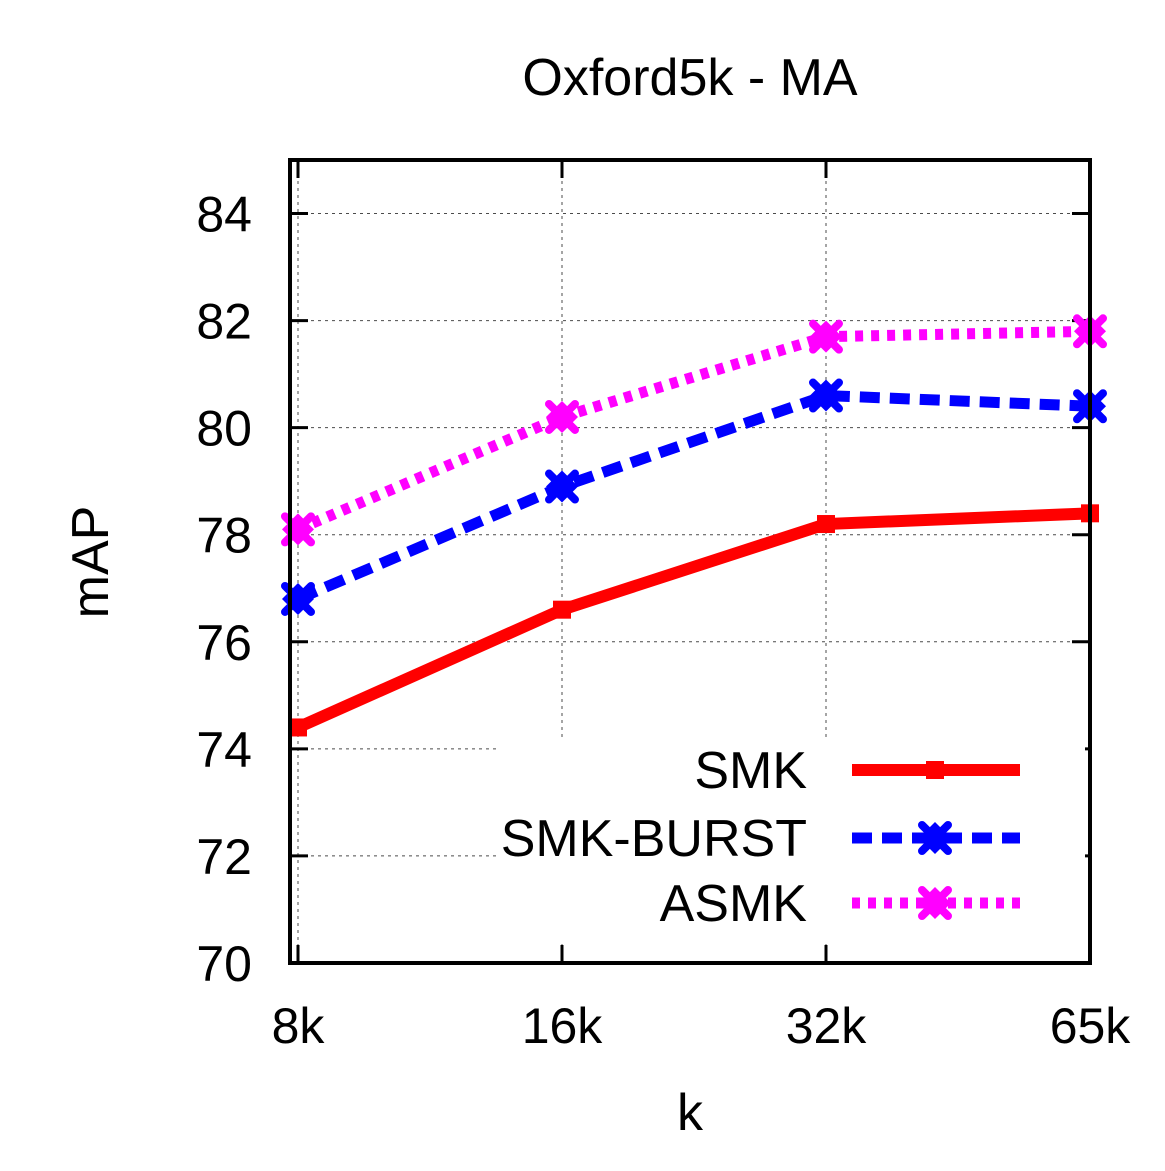  I want to click on x-axis-label: k, so click(690, 1113).